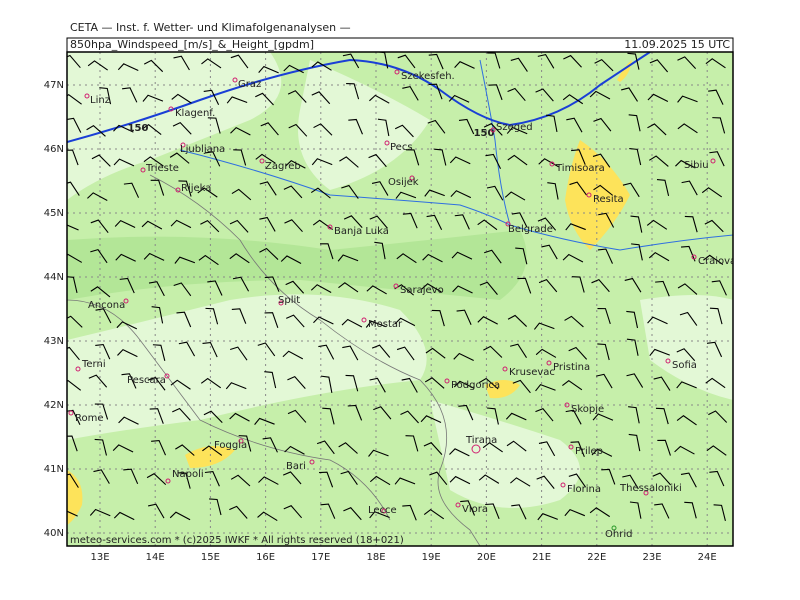  Describe the element at coordinates (514, 127) in the screenshot. I see `city-label: Szeged` at that location.